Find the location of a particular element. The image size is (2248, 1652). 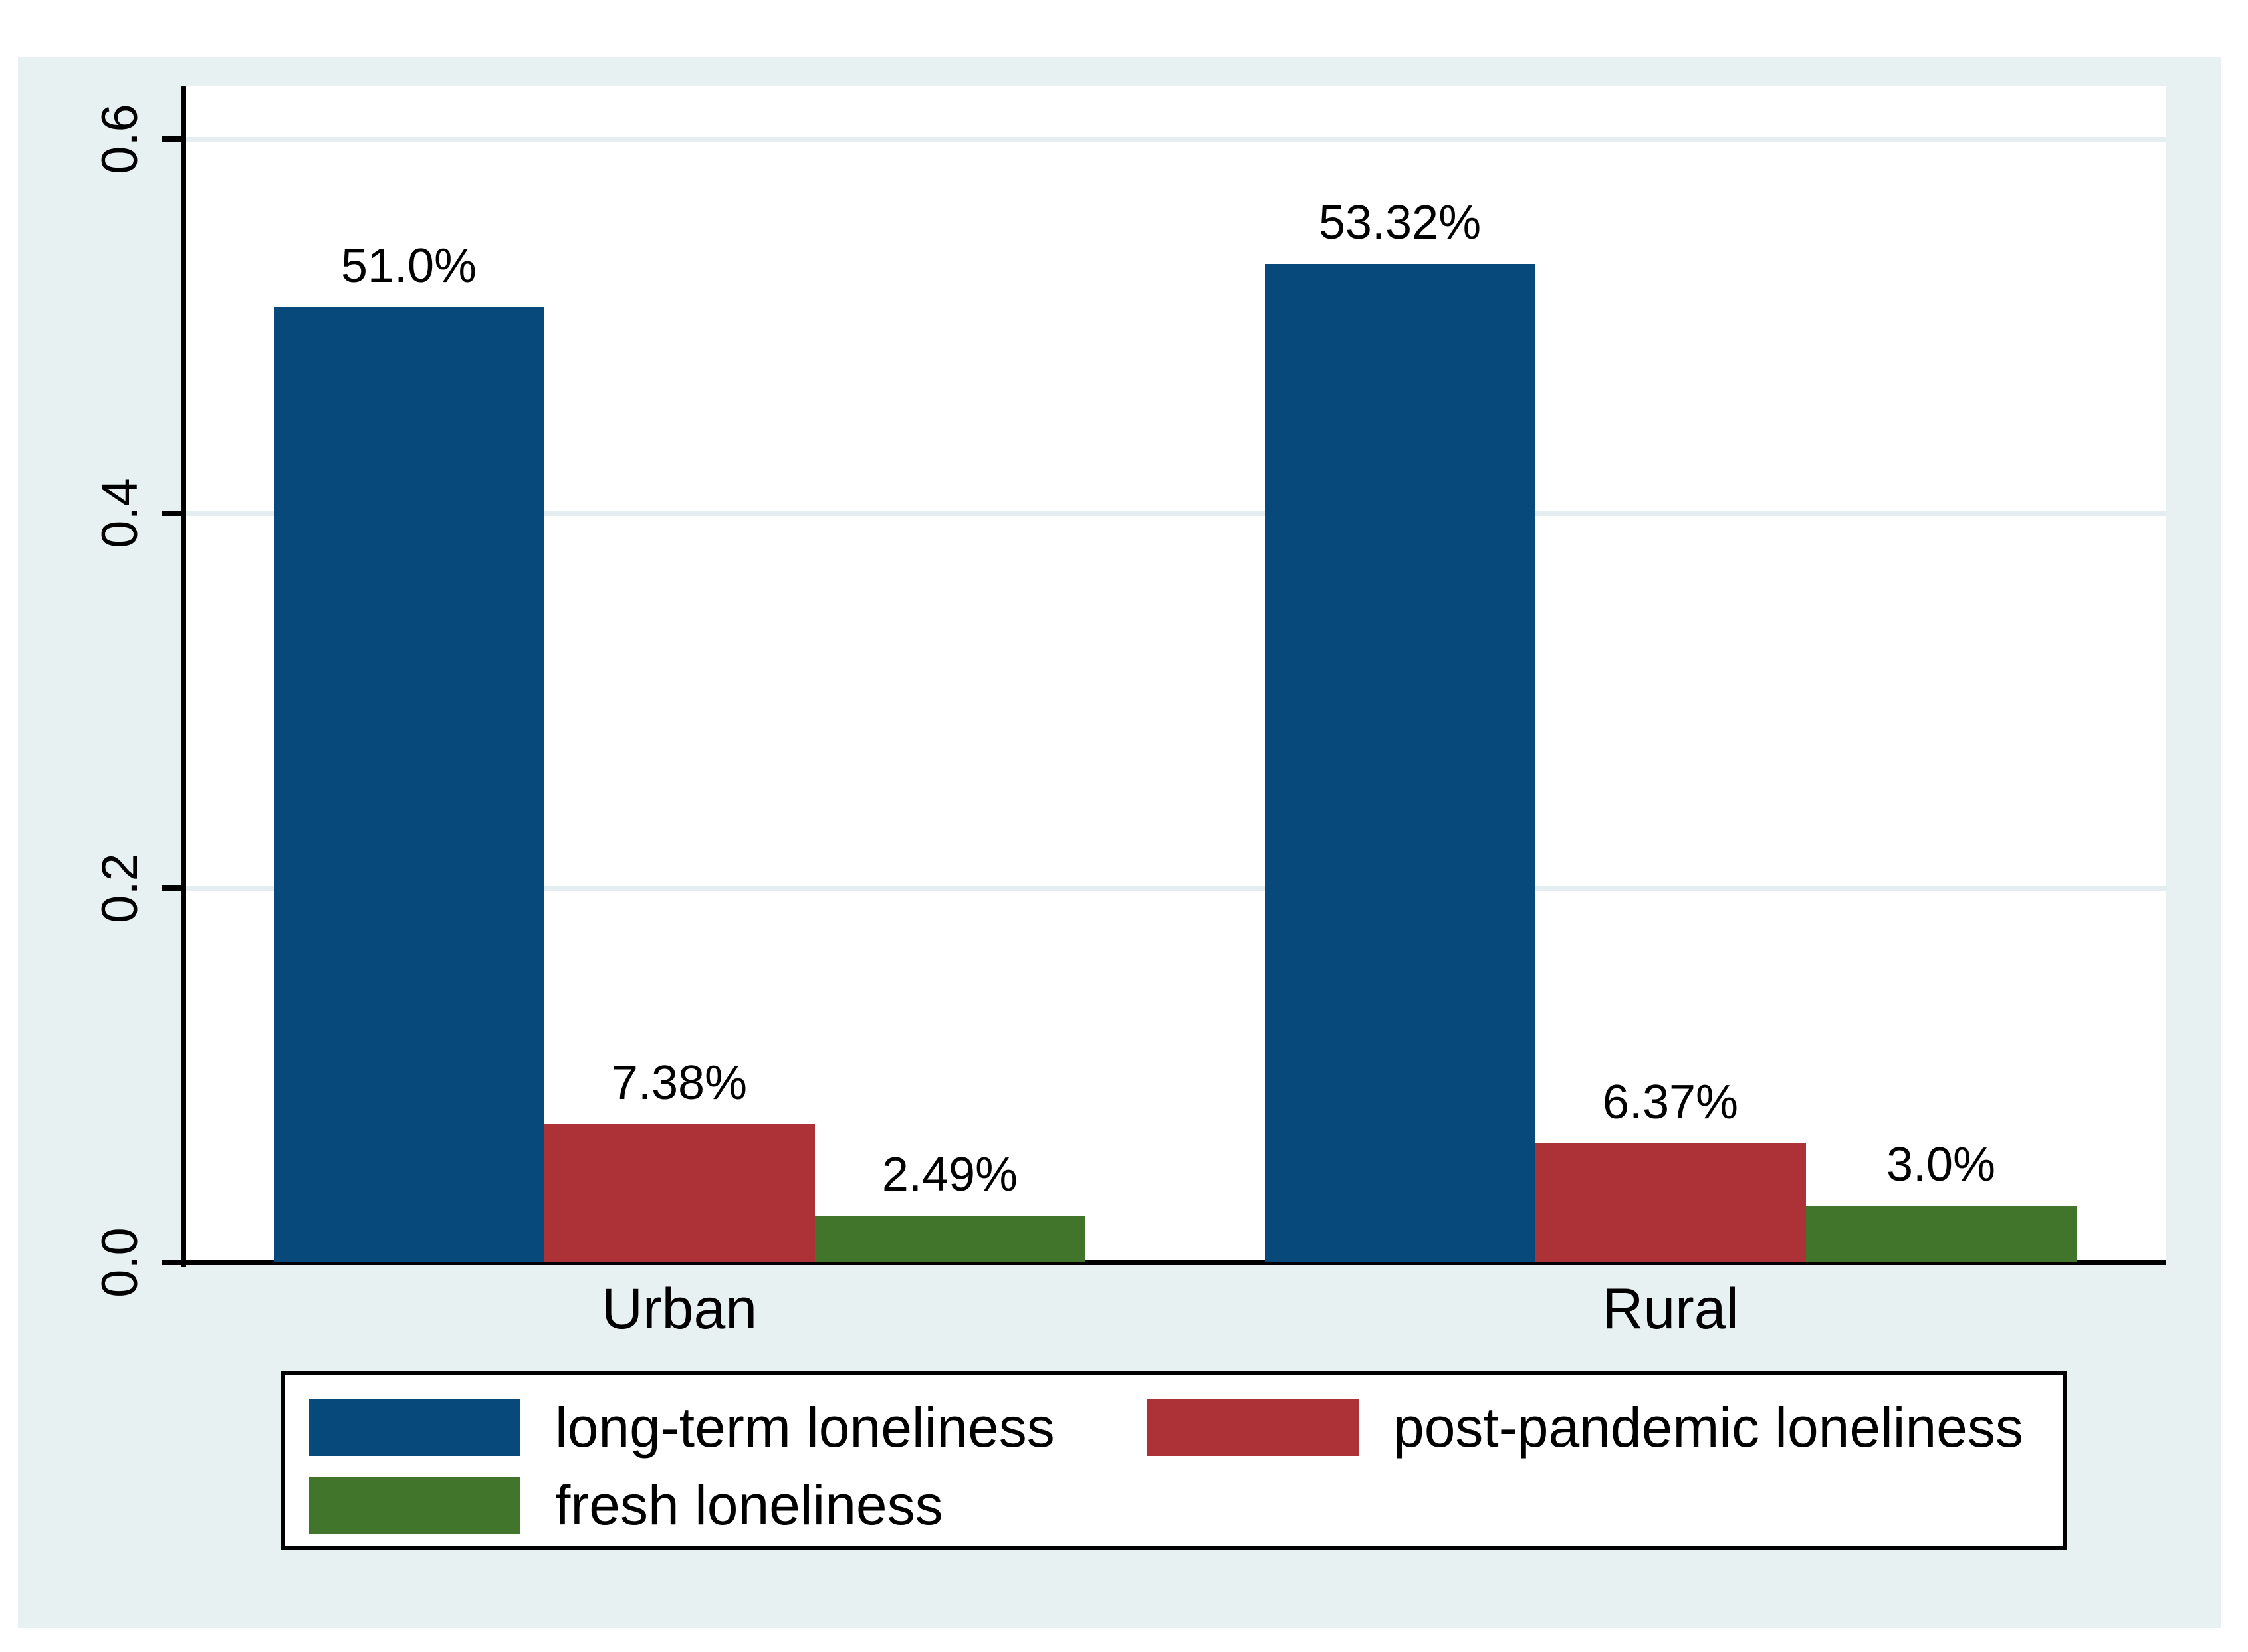

legend-label: long-term loneliness is located at coordinates (805, 1427).